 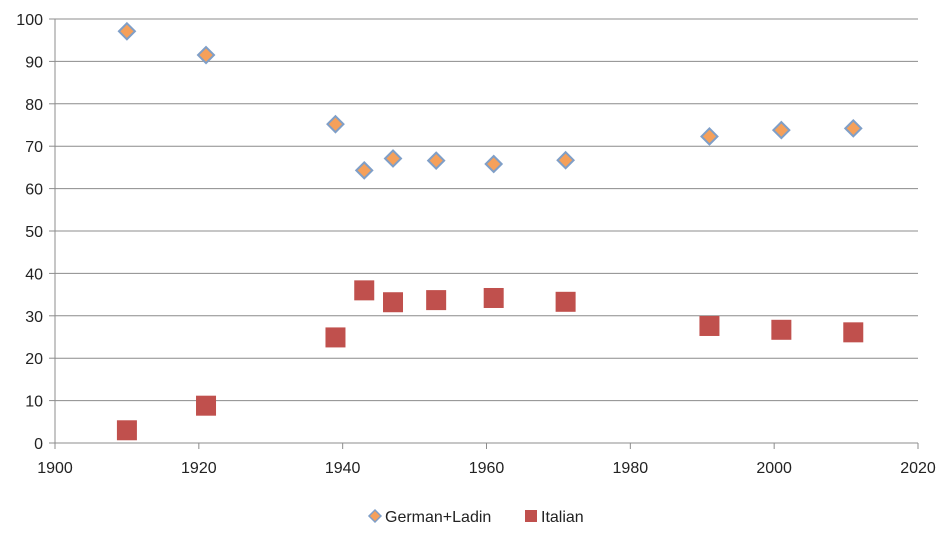 I want to click on y-tick-labels: 0 10 20 30 40 50 60 70 80 90 100, so click(x=29, y=232).